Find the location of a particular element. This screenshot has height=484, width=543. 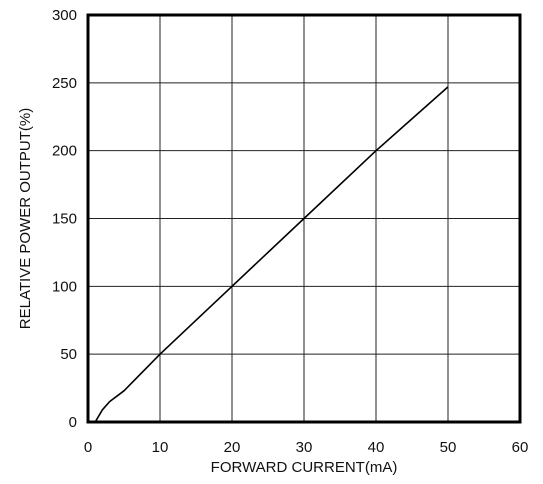

y-tick-label: 200 is located at coordinates (64, 151).